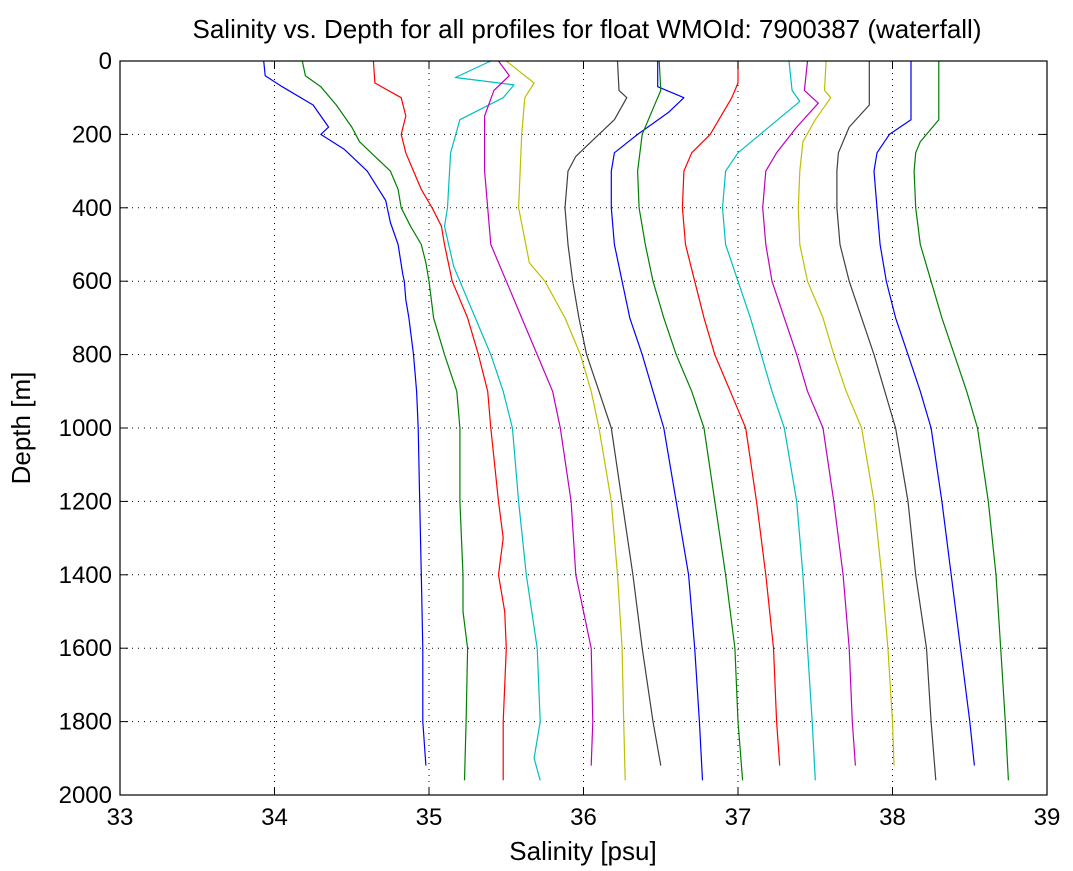 The width and height of the screenshot is (1073, 871). Describe the element at coordinates (92, 281) in the screenshot. I see `y-tick-label-3: 600` at that location.